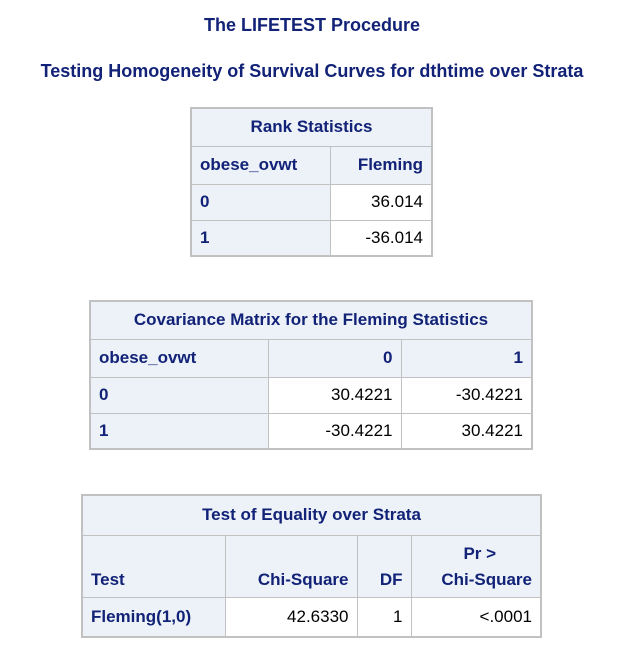 The height and width of the screenshot is (652, 640). I want to click on p-value: <.0001, so click(476, 617).